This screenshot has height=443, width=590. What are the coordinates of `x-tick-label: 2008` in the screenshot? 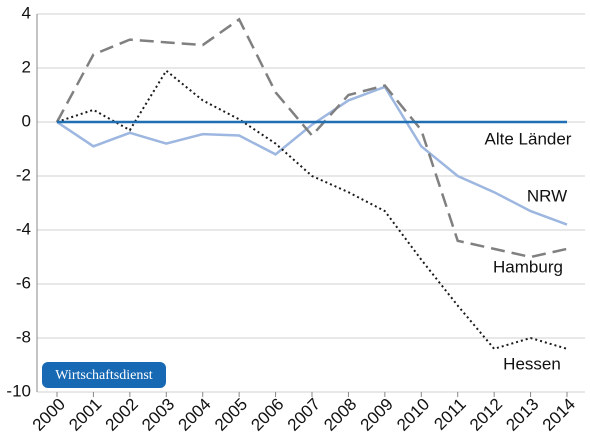 It's located at (340, 415).